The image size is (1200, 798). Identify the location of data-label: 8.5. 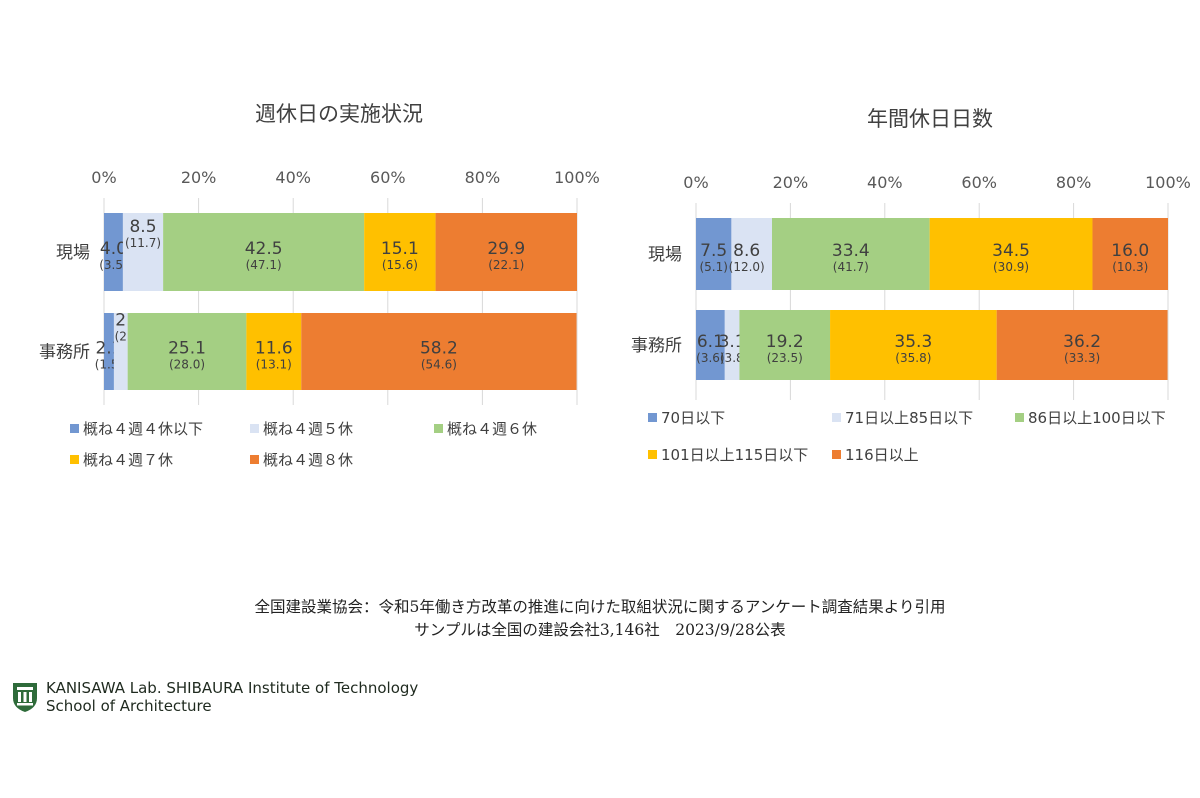
(142, 227).